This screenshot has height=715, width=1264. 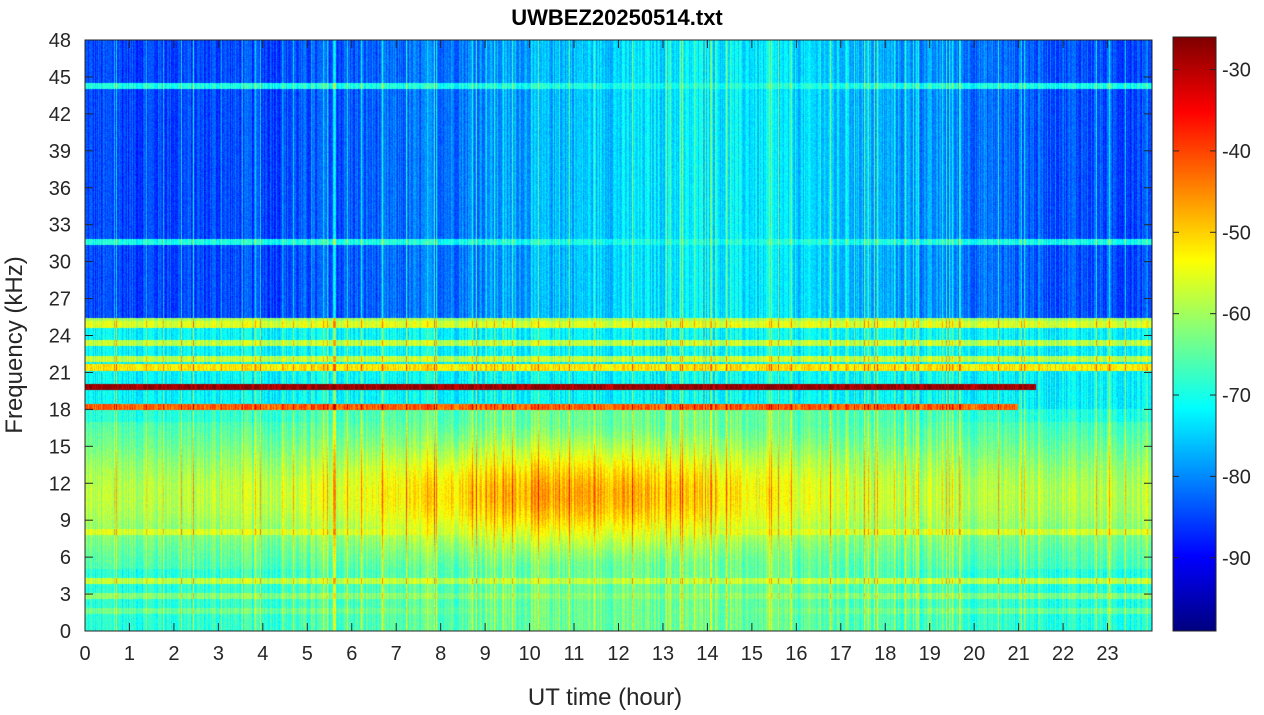 What do you see at coordinates (752, 654) in the screenshot?
I see `x-tick-label: 15` at bounding box center [752, 654].